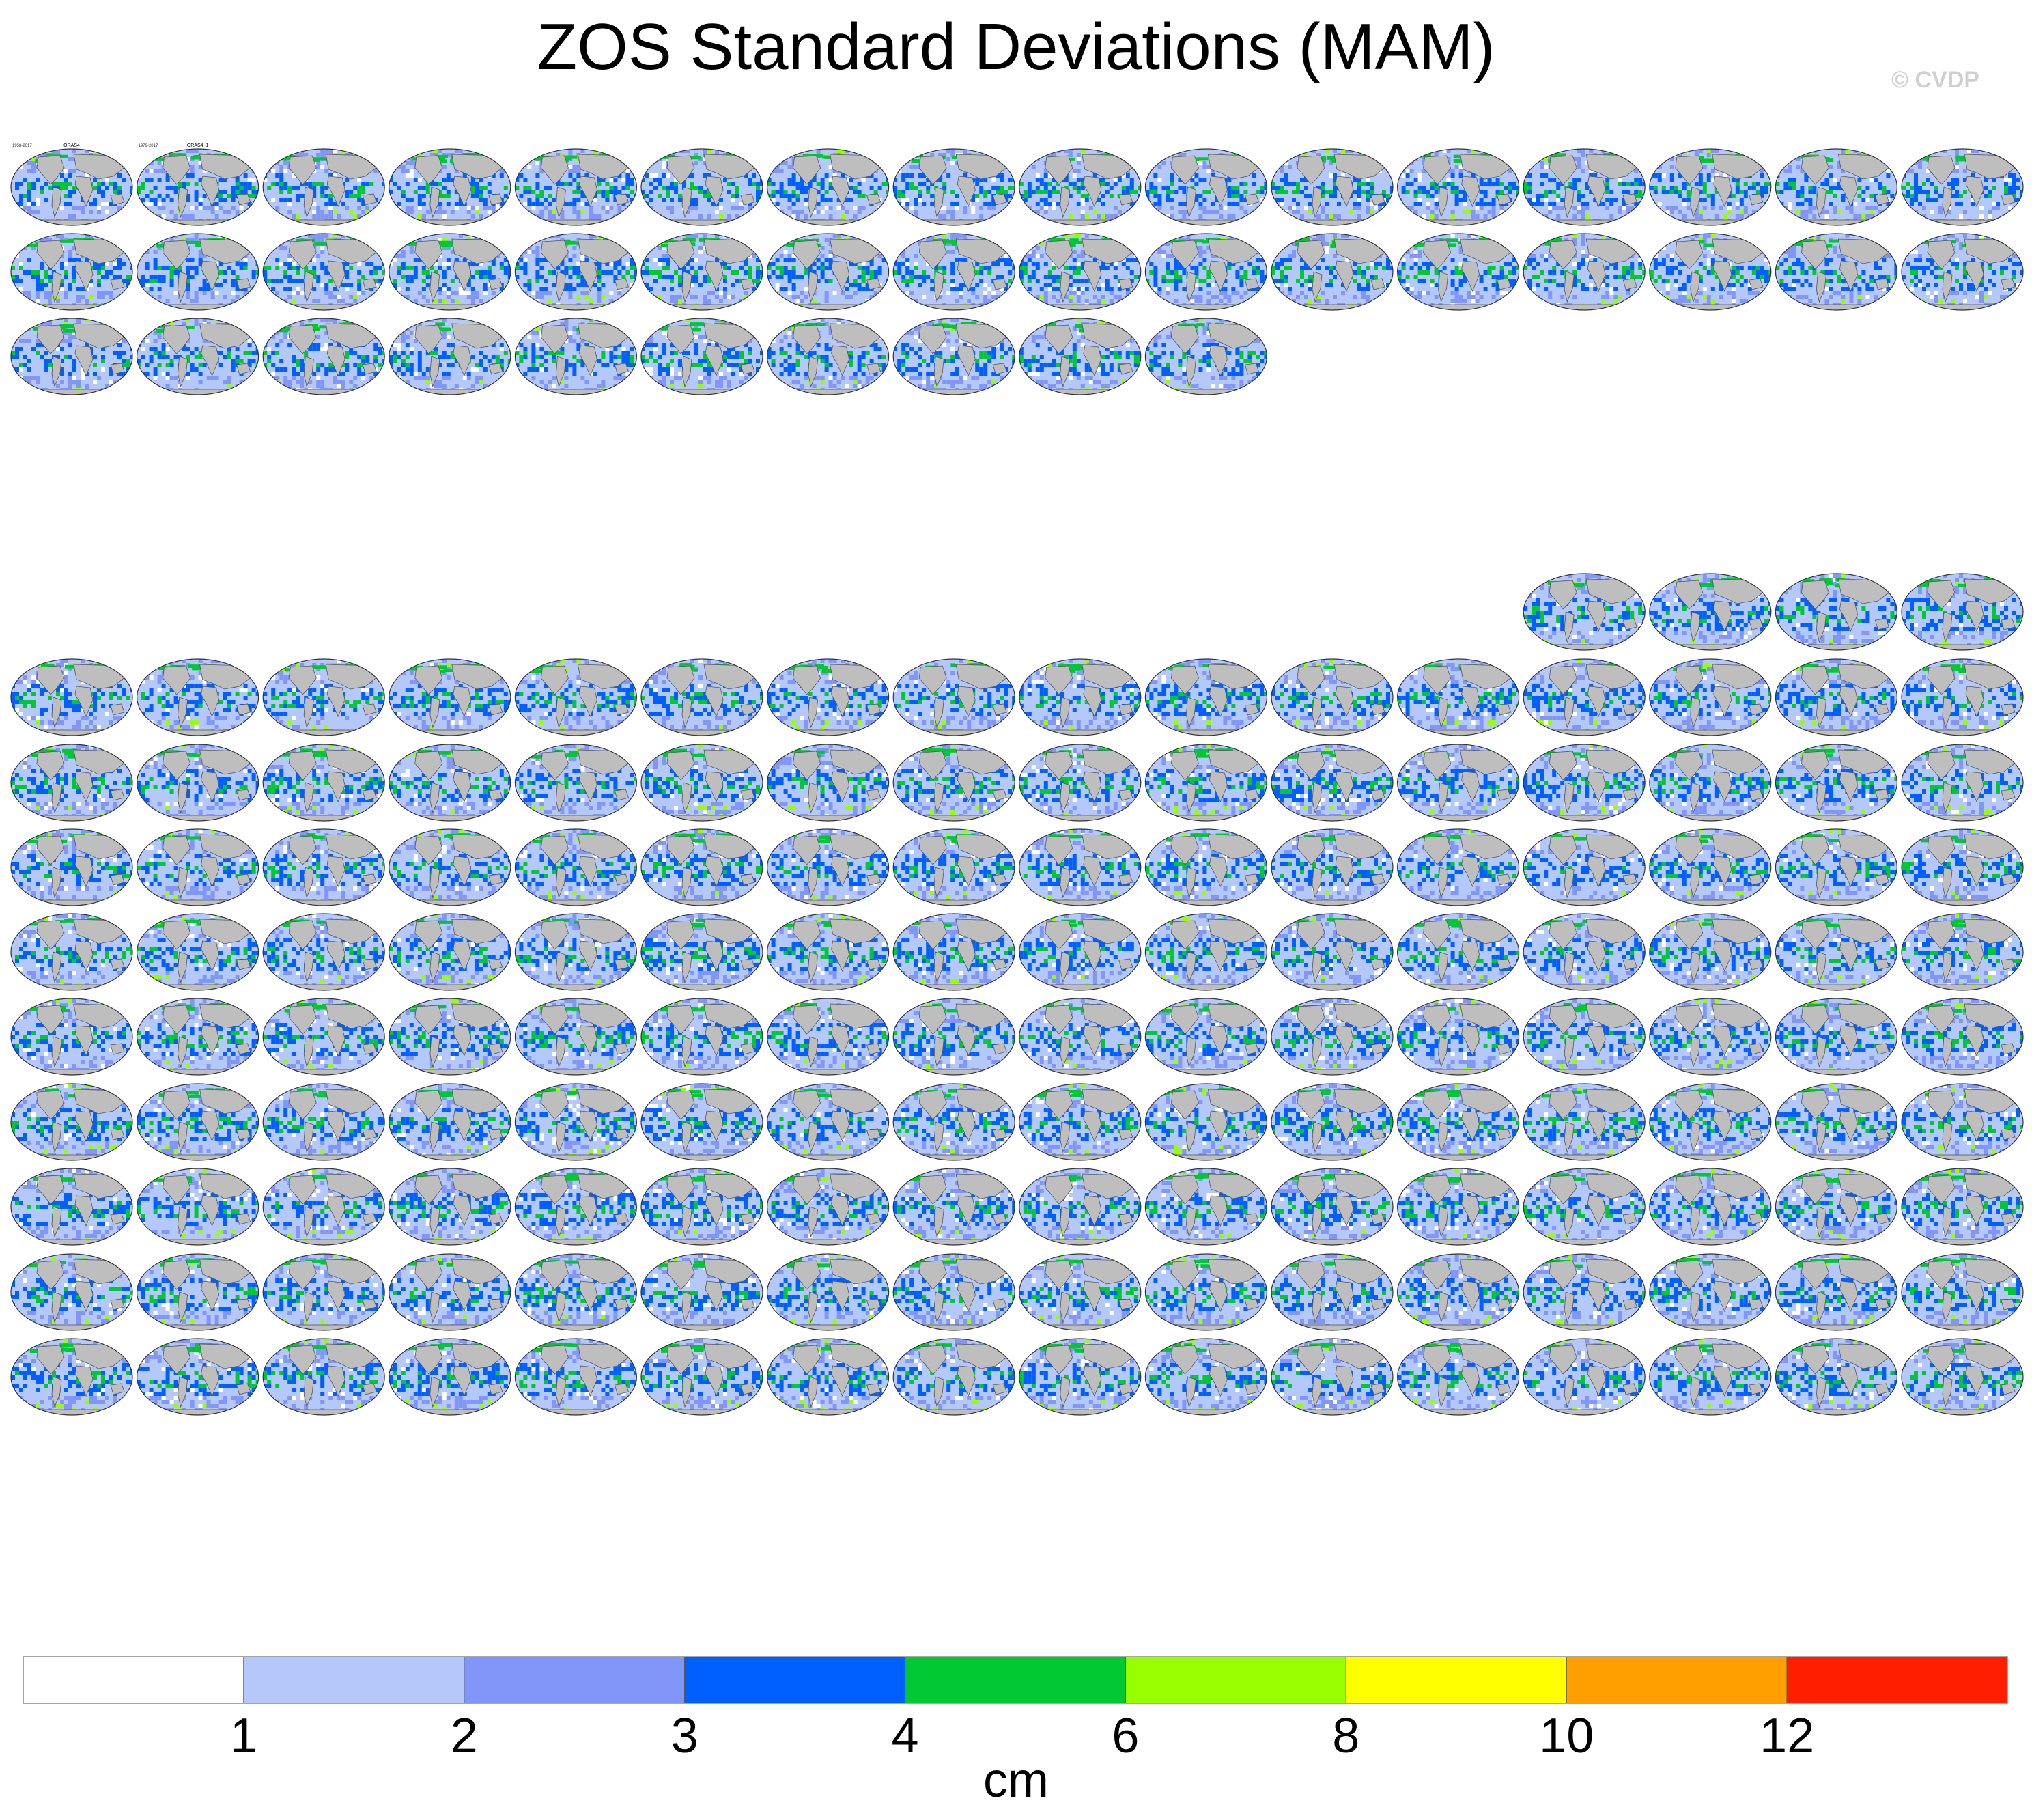 Image resolution: width=2032 pixels, height=1820 pixels. Describe the element at coordinates (464, 1733) in the screenshot. I see `colorbar-tick-label: 2` at that location.